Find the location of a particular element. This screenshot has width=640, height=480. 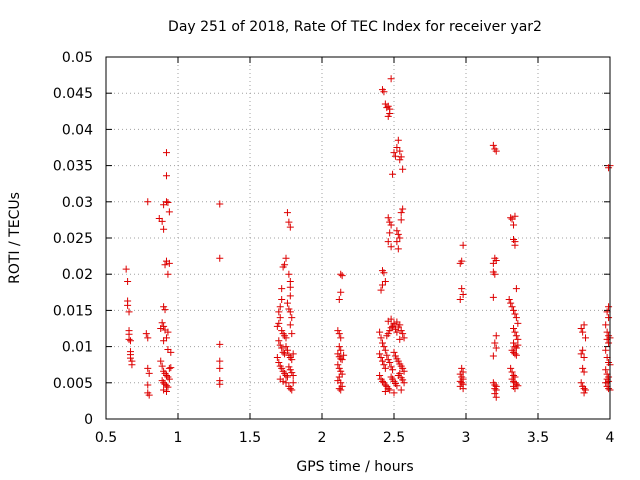

y-tick-label: 0 is located at coordinates (88, 420).